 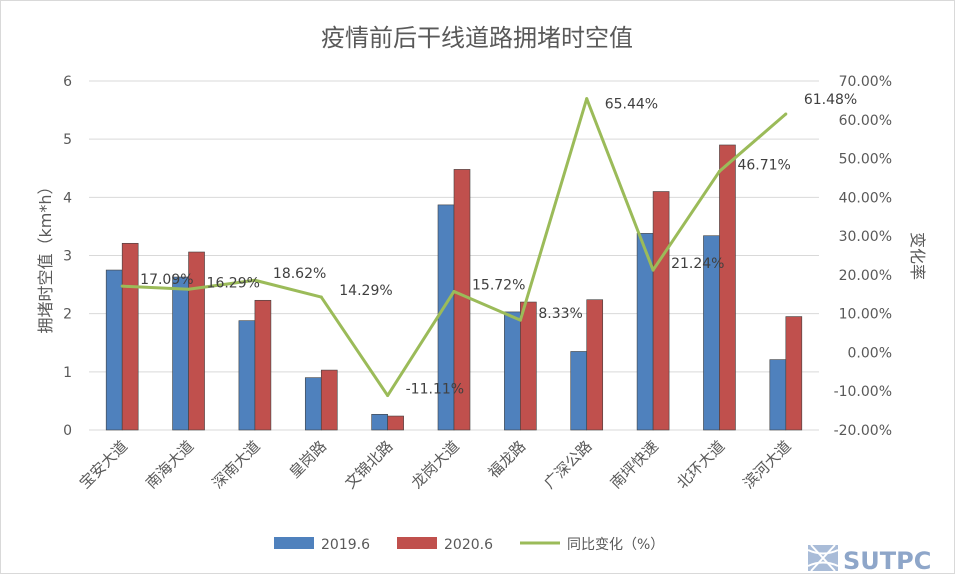 What do you see at coordinates (766, 464) in the screenshot?
I see `category-label: 滨河大道` at bounding box center [766, 464].